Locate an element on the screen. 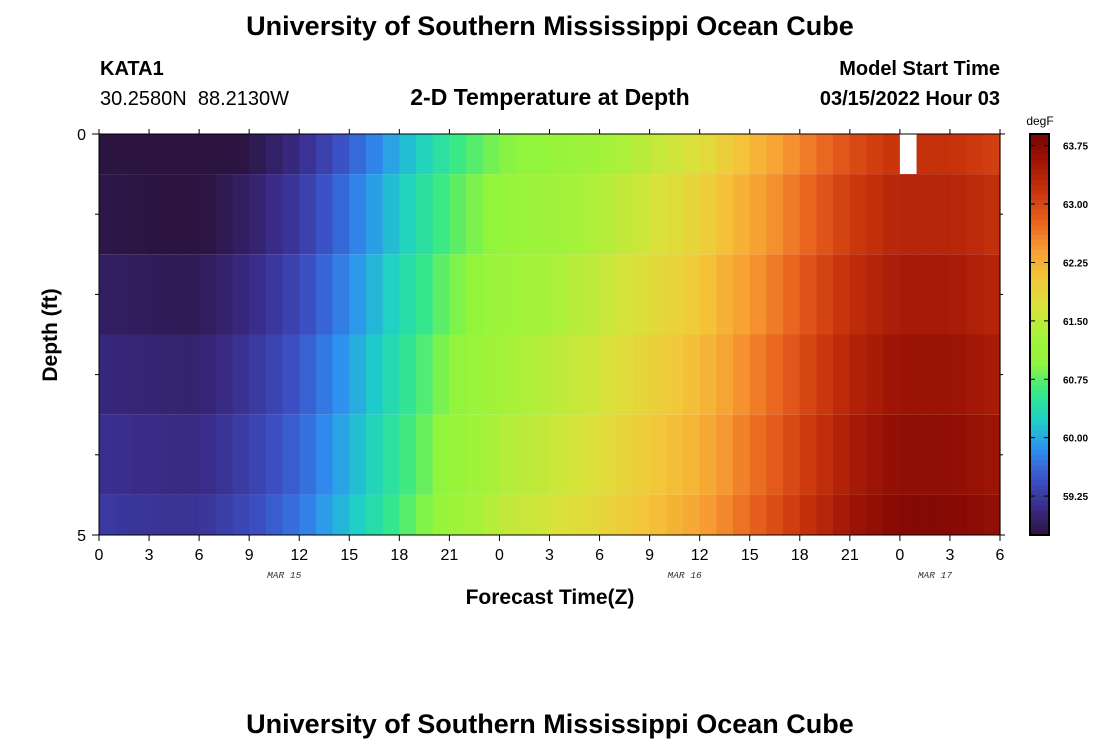  heatmap-cell-d3-h30 is located at coordinates (608, 374).